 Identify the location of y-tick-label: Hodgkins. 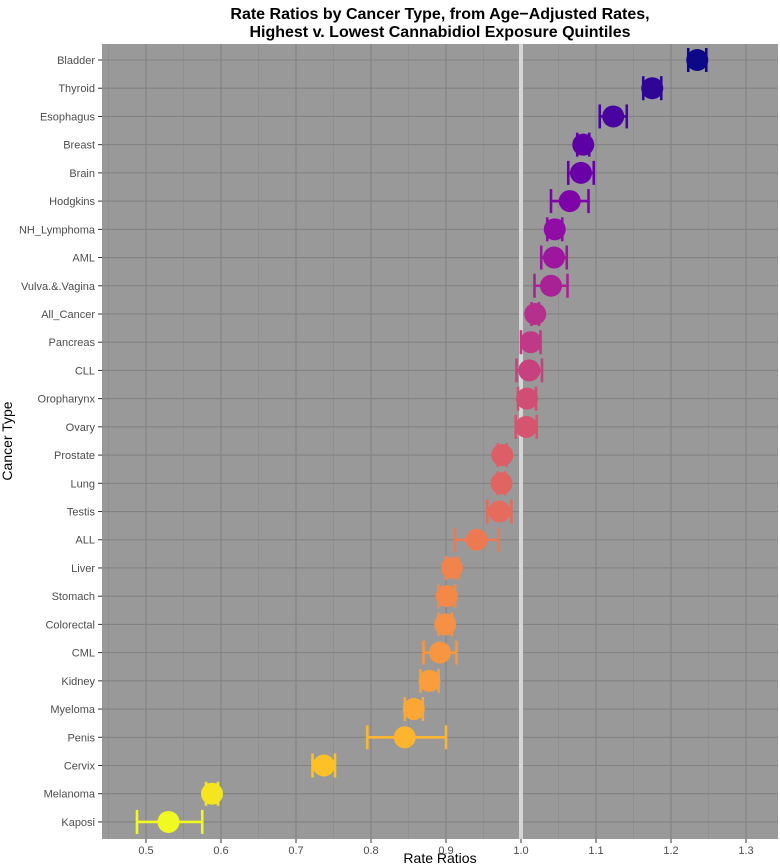
(72, 202).